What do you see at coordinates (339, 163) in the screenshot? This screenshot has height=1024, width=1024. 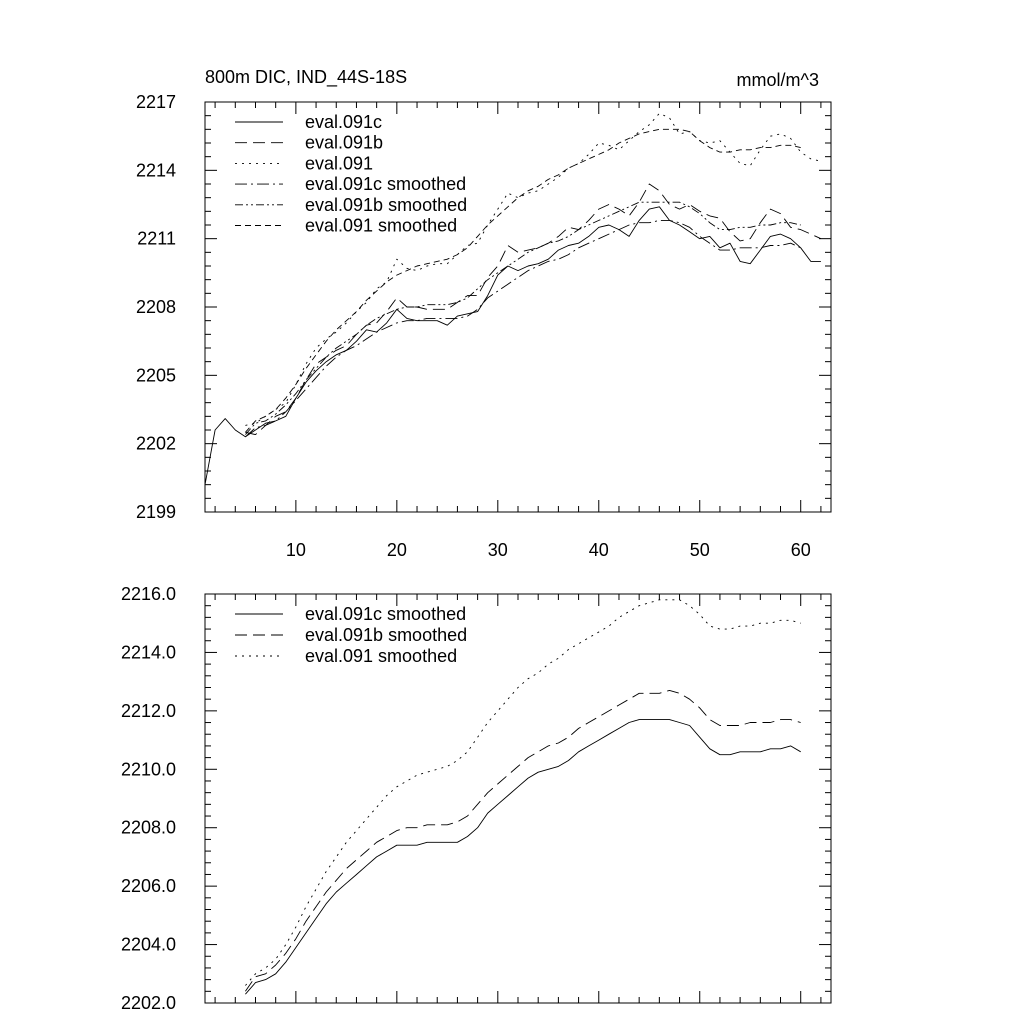 I see `legend-label: eval.091` at bounding box center [339, 163].